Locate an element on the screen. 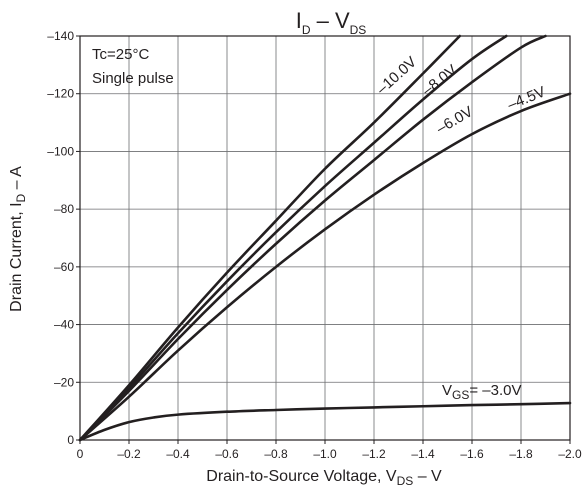  y-tick-label: –100 is located at coordinates (60, 151).